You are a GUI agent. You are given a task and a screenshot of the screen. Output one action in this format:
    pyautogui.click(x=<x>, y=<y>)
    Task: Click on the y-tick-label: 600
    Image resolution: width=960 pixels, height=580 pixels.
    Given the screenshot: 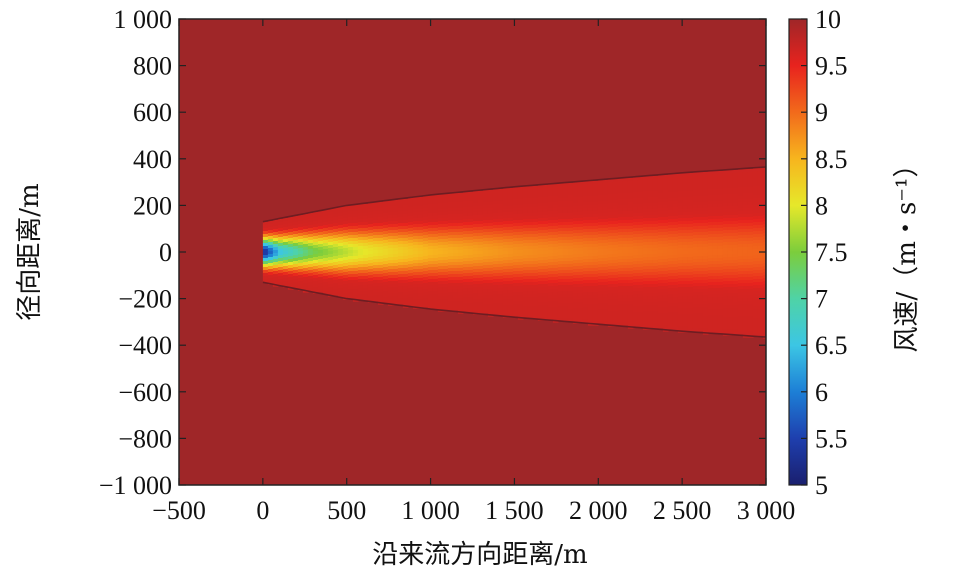 What is the action you would take?
    pyautogui.click(x=152, y=112)
    